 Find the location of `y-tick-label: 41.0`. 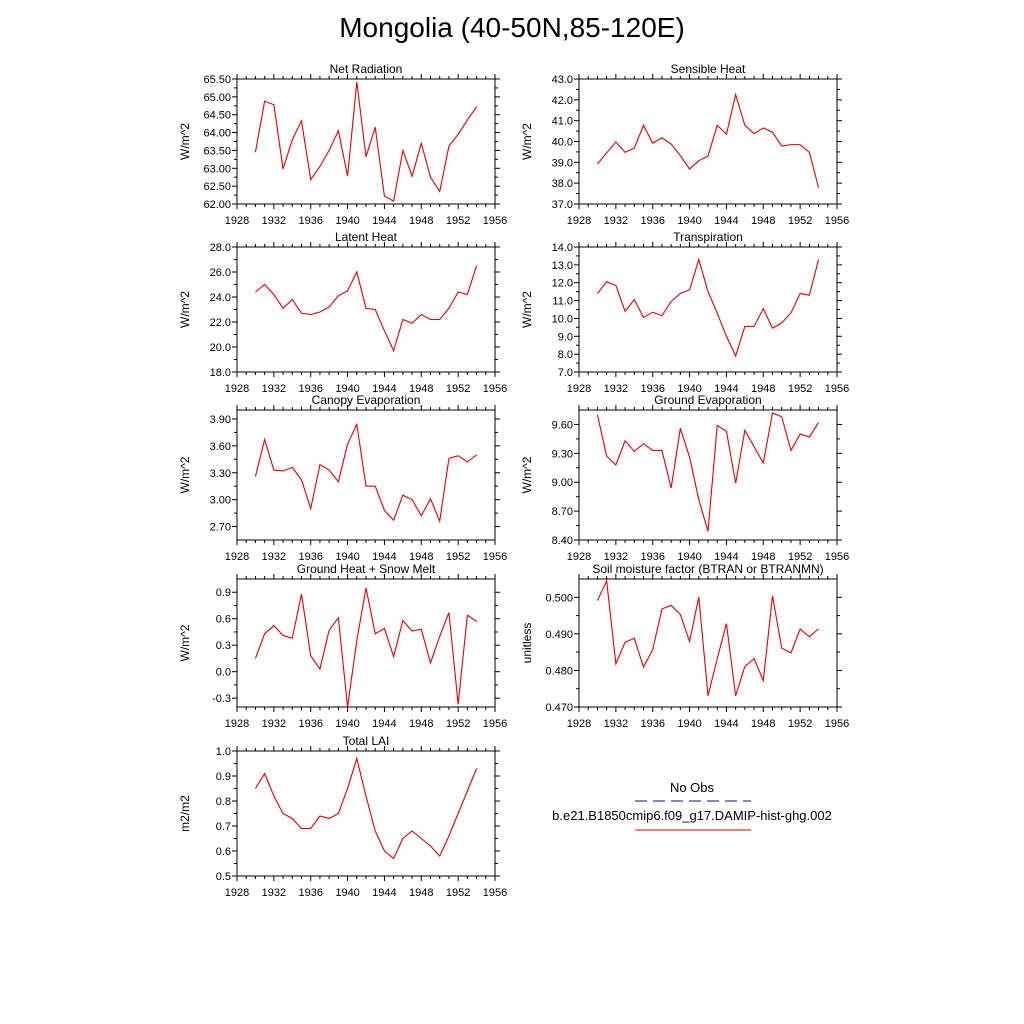

y-tick-label: 41.0 is located at coordinates (562, 122).